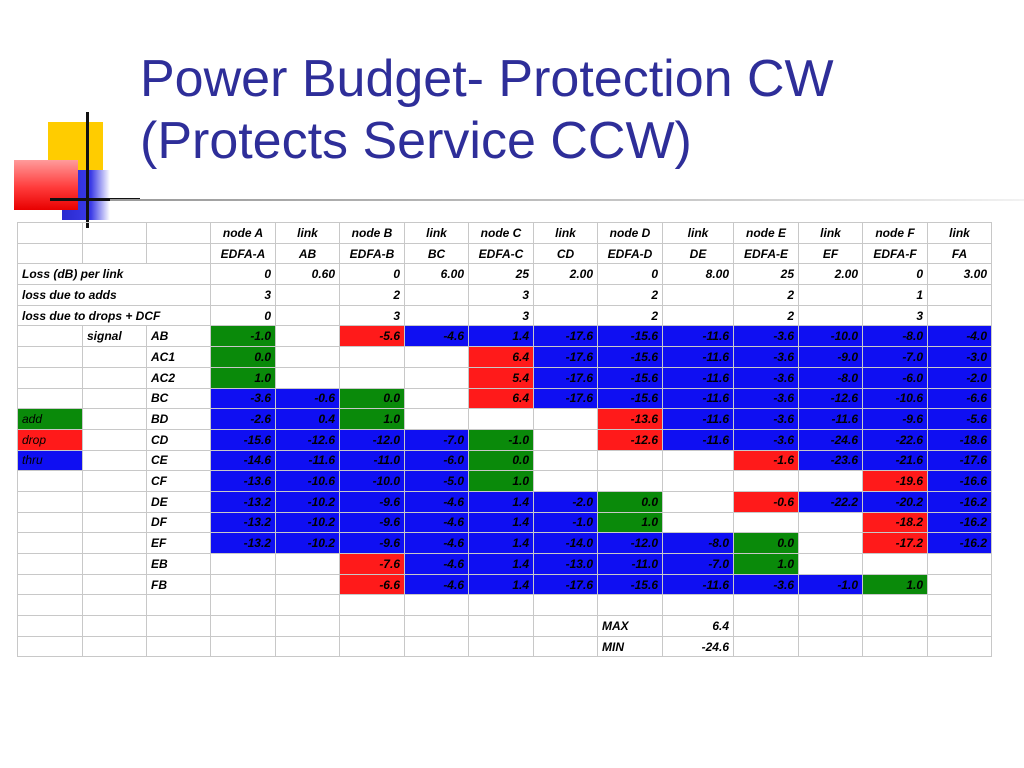 This screenshot has width=1024, height=768. I want to click on parameter-value: 25, so click(766, 274).